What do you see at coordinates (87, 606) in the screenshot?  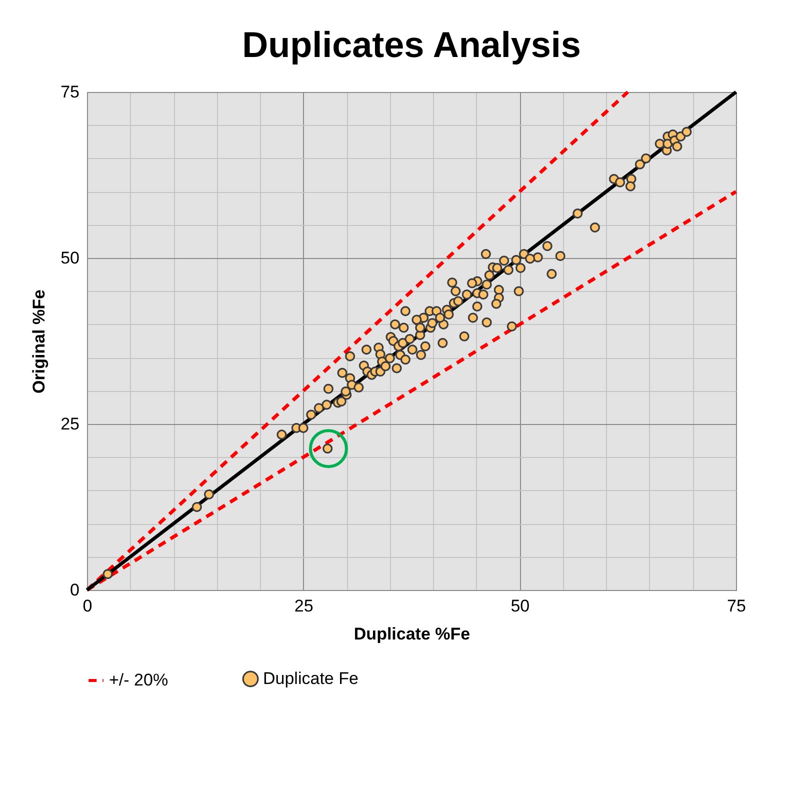 I see `x-tick-label: 0` at bounding box center [87, 606].